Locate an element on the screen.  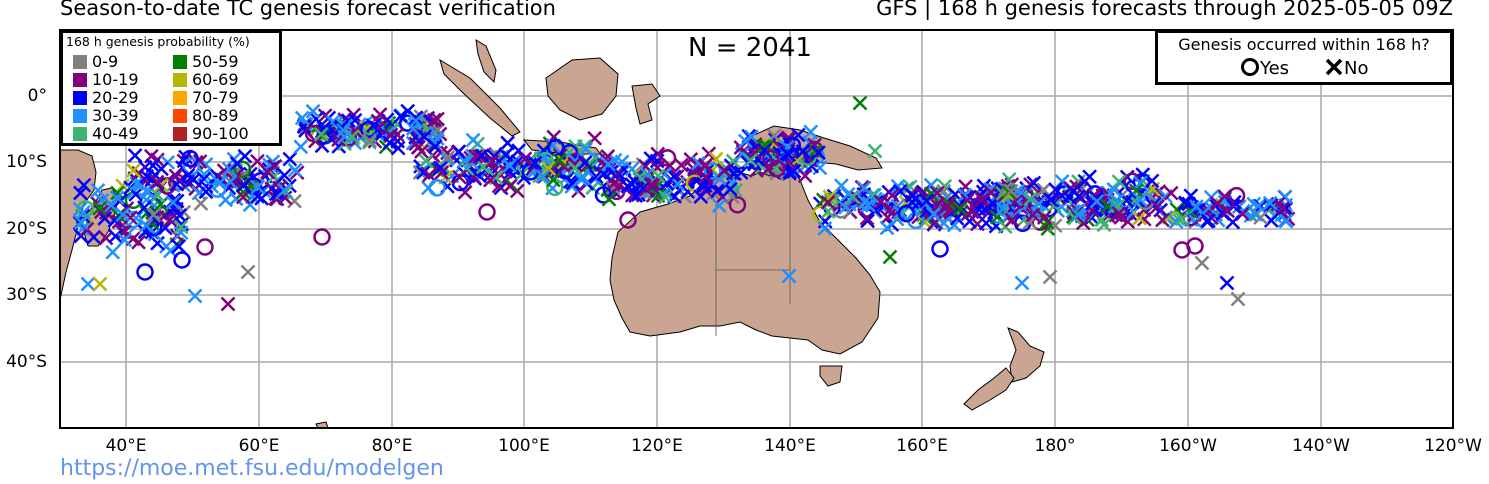
new-zealand-south is located at coordinates (989, 389).